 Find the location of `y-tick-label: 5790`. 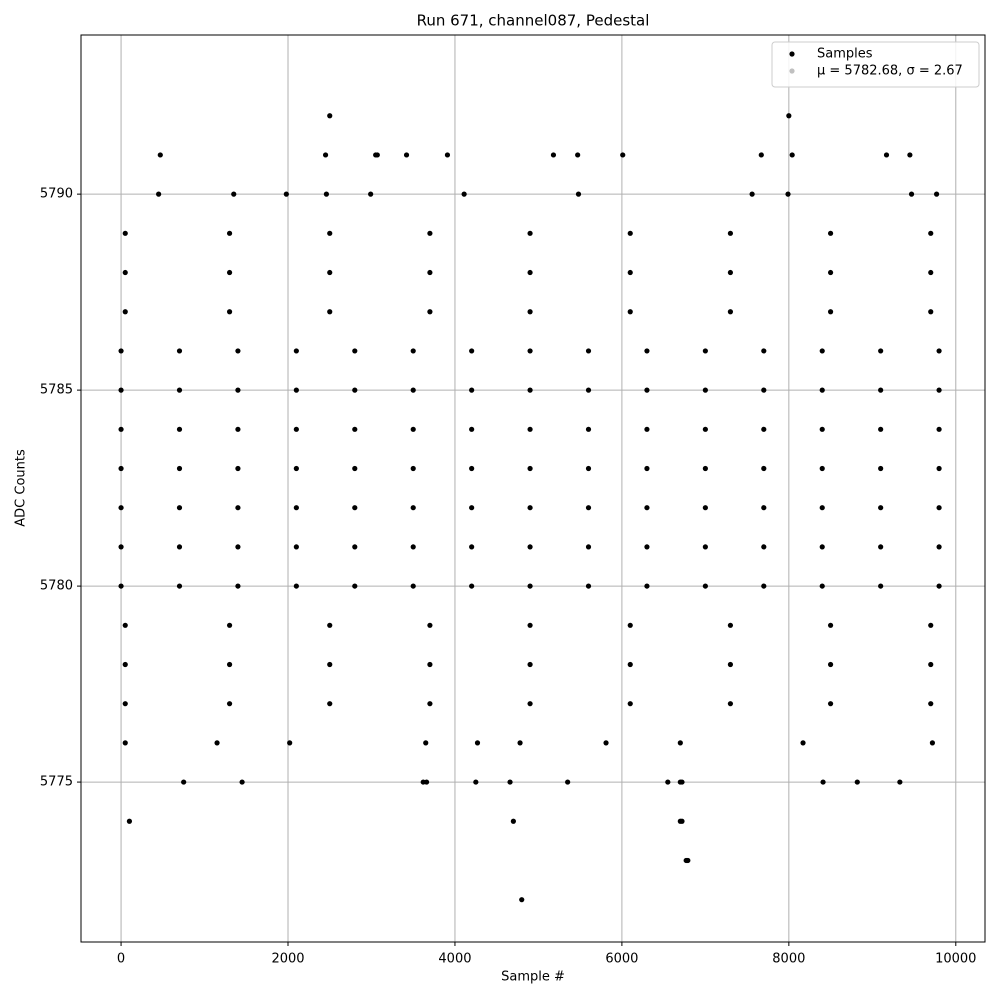

y-tick-label: 5790 is located at coordinates (56, 194).